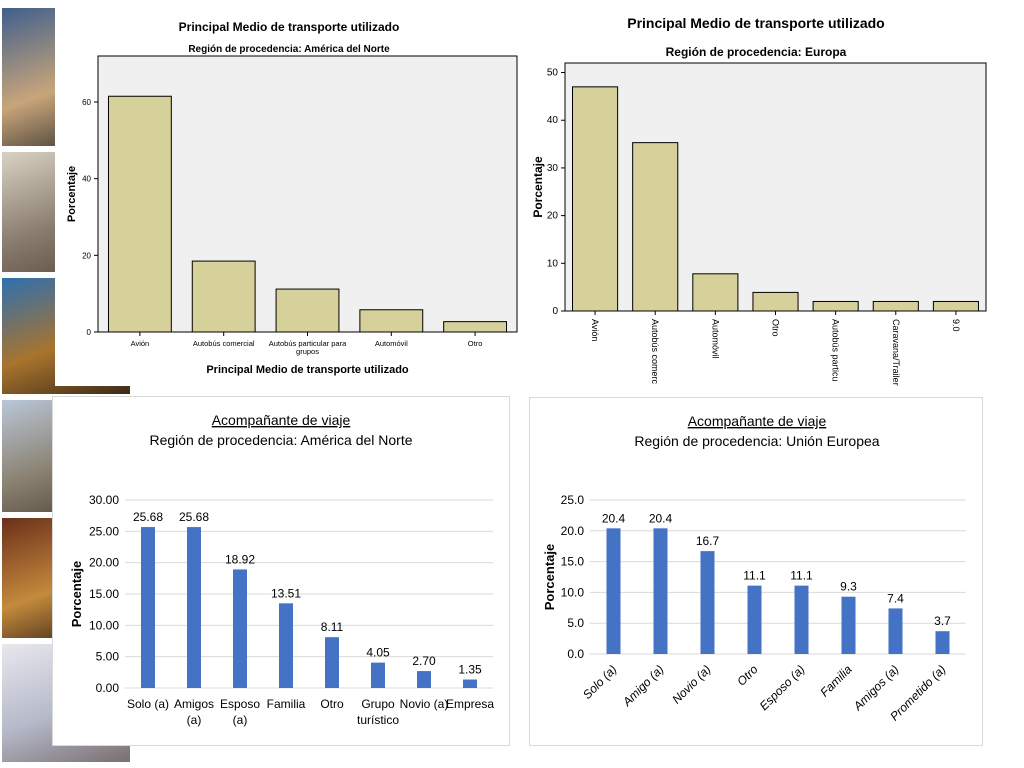  Describe the element at coordinates (573, 531) in the screenshot. I see `y-tick-label: 20.0` at that location.